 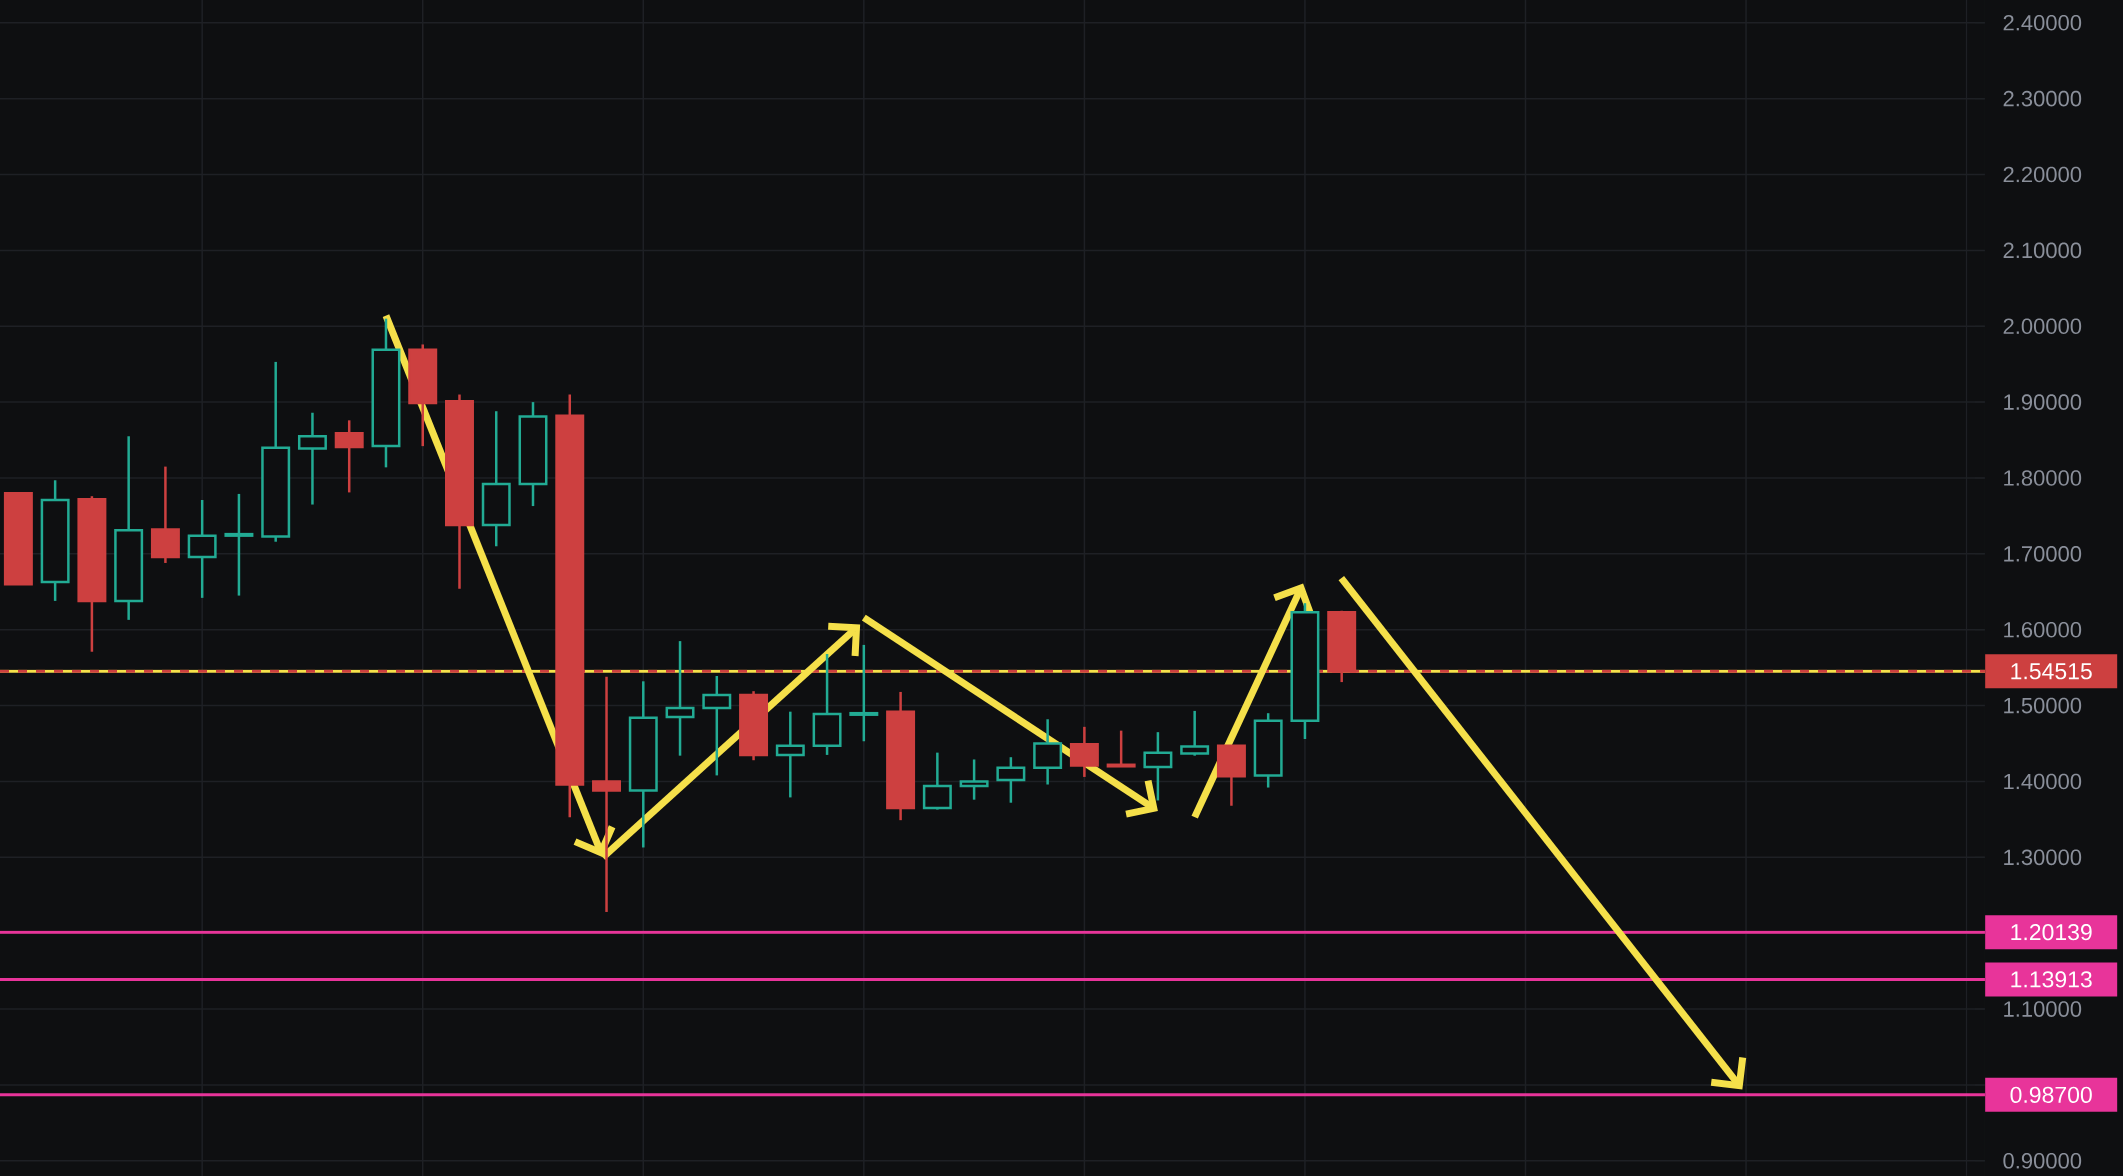 What do you see at coordinates (2043, 402) in the screenshot?
I see `y-tick-label: 1.90000` at bounding box center [2043, 402].